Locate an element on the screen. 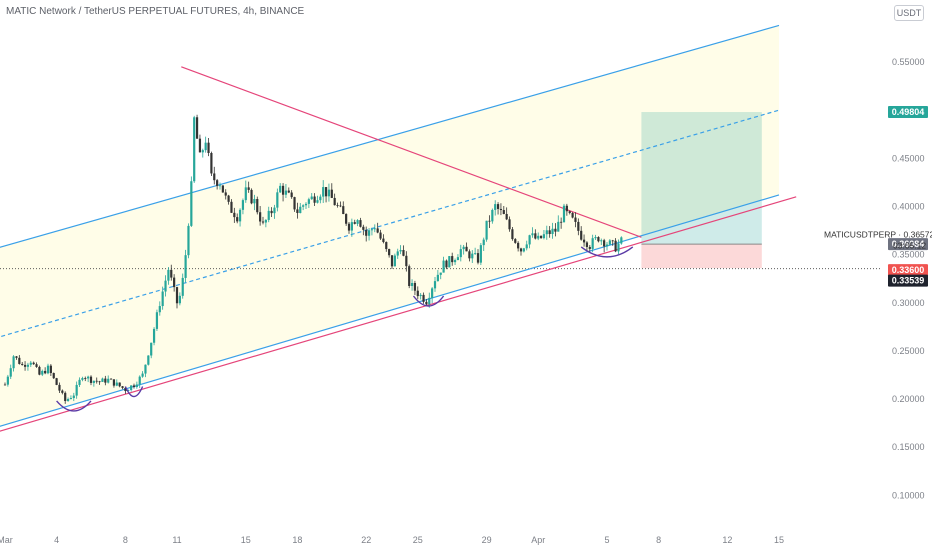 Image resolution: width=932 pixels, height=550 pixels. x-tick-label: 8 is located at coordinates (125, 540).